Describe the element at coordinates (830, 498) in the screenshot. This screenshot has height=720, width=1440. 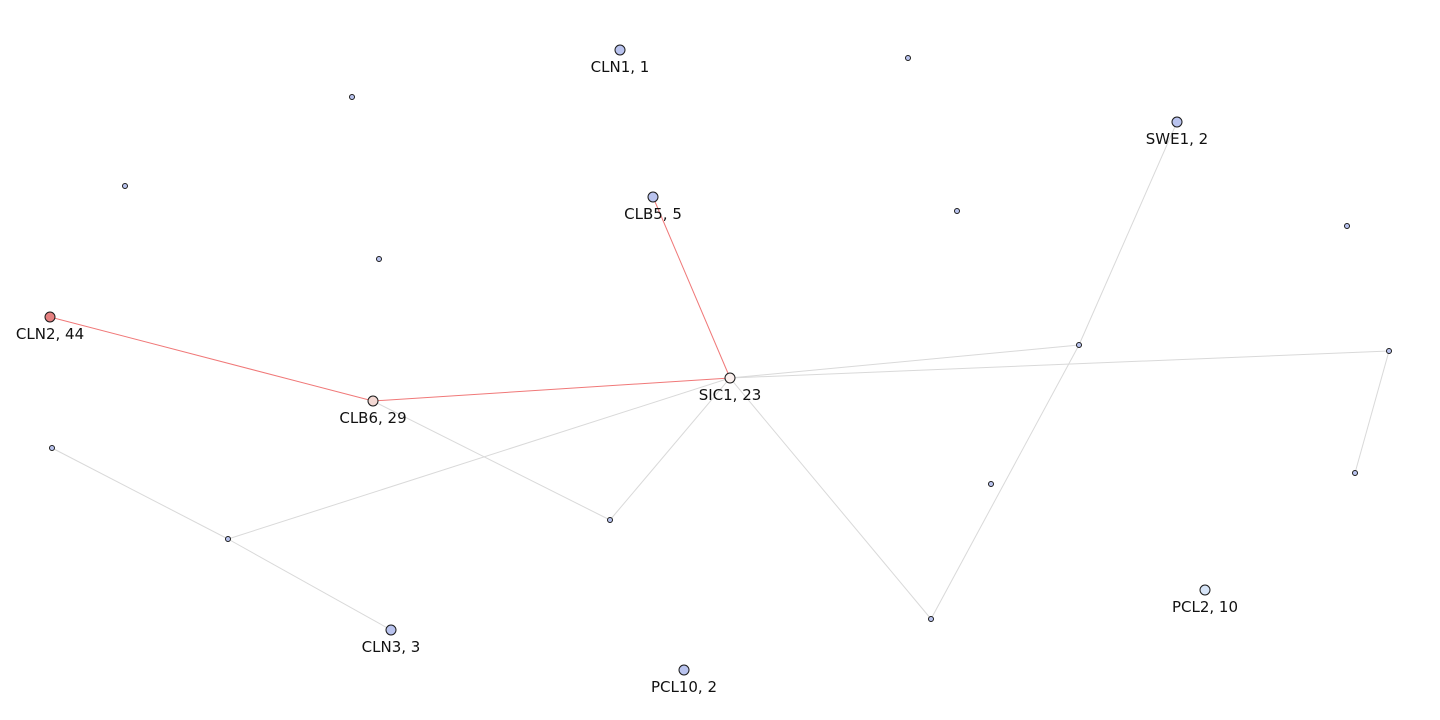
I see `edge-sic1-u12` at that location.